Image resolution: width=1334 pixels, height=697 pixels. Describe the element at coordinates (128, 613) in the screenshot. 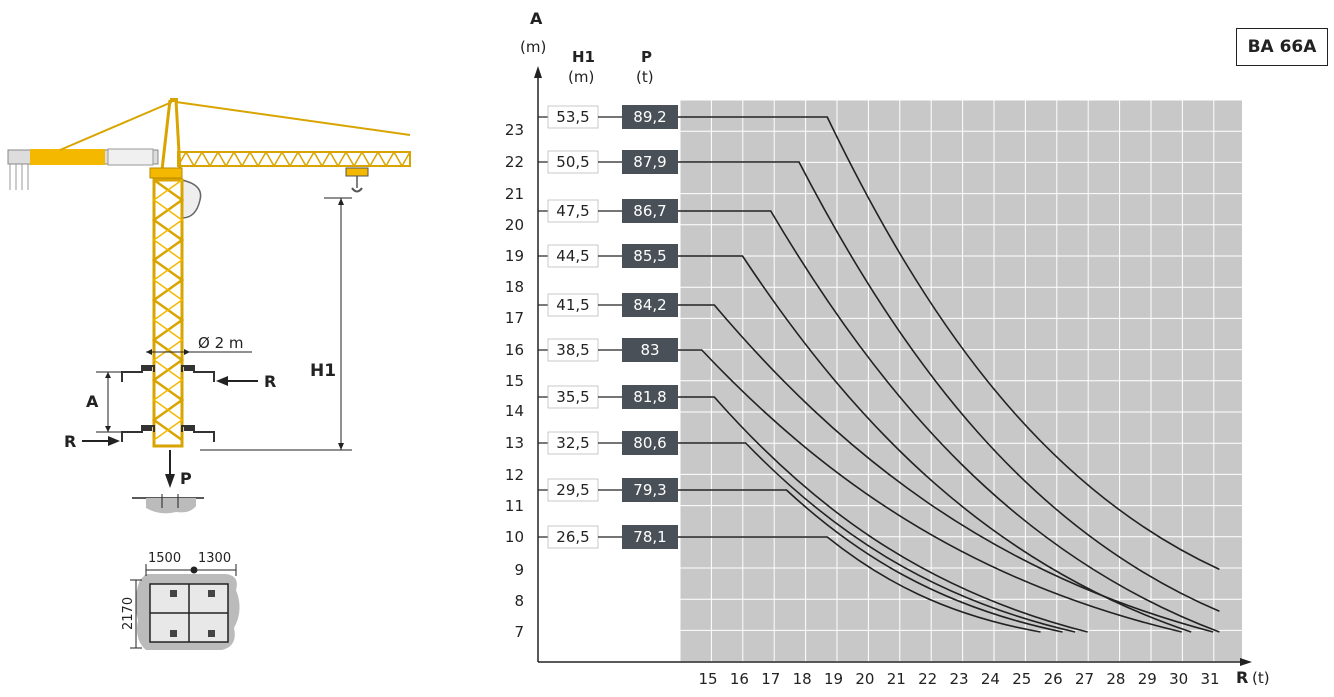

I see `base-height: 2170` at that location.